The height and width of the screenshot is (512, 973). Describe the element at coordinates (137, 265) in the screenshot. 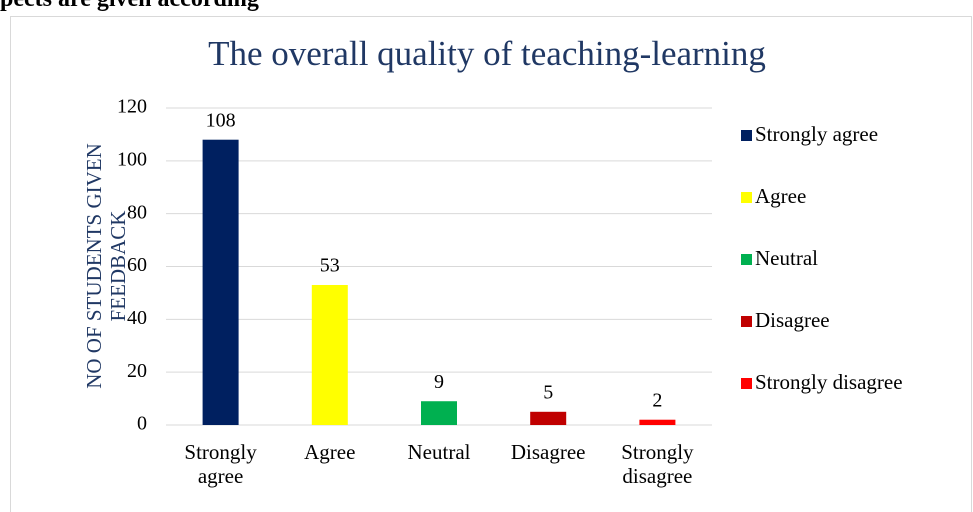

I see `y-tick-label: 60` at that location.